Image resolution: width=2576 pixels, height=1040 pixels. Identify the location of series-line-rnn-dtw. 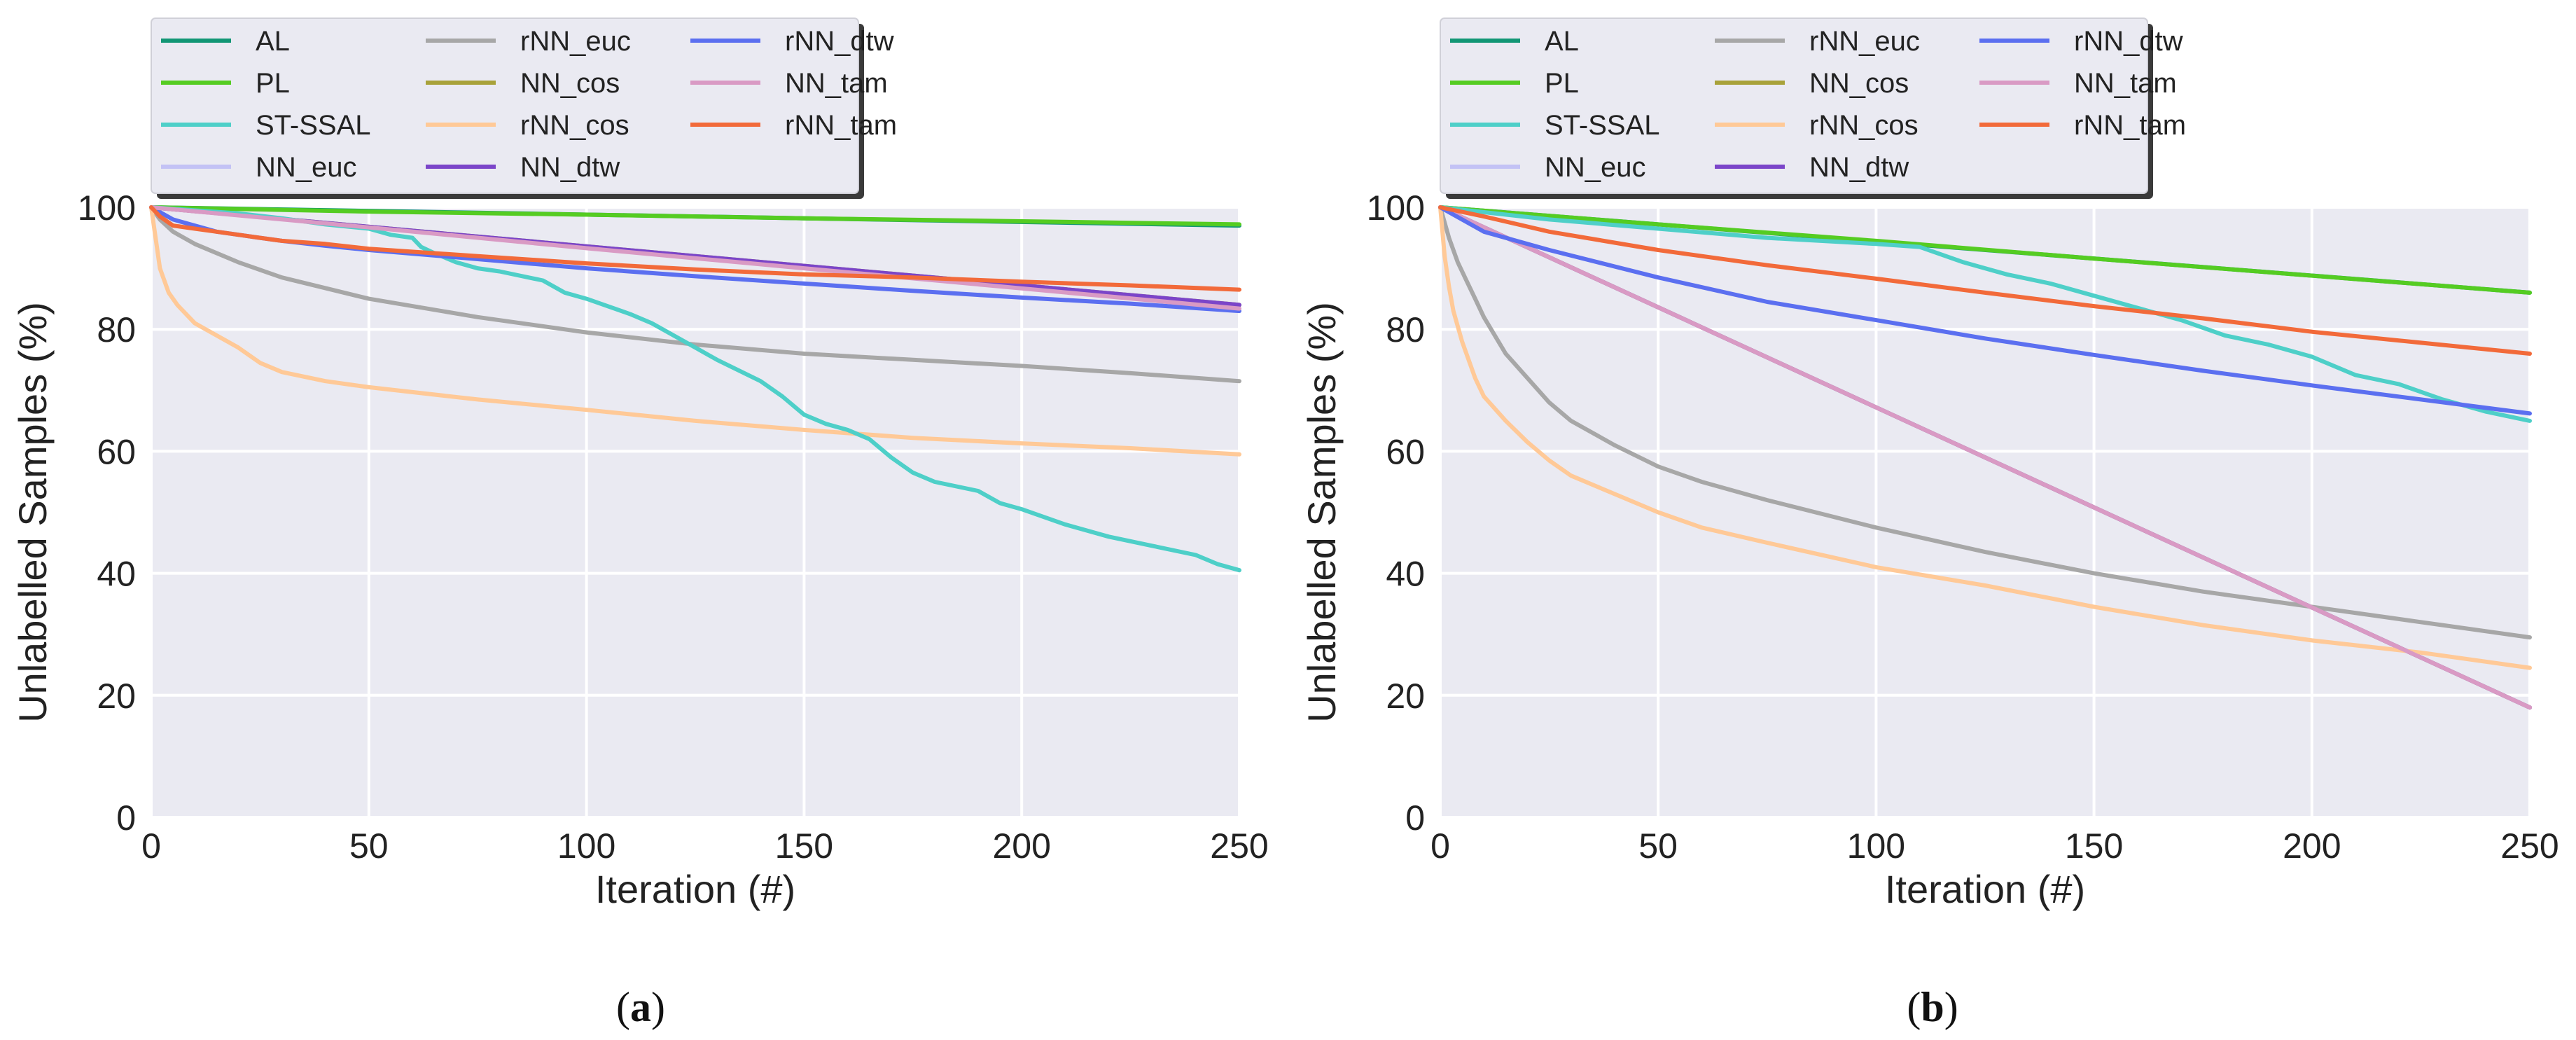
(1985, 310).